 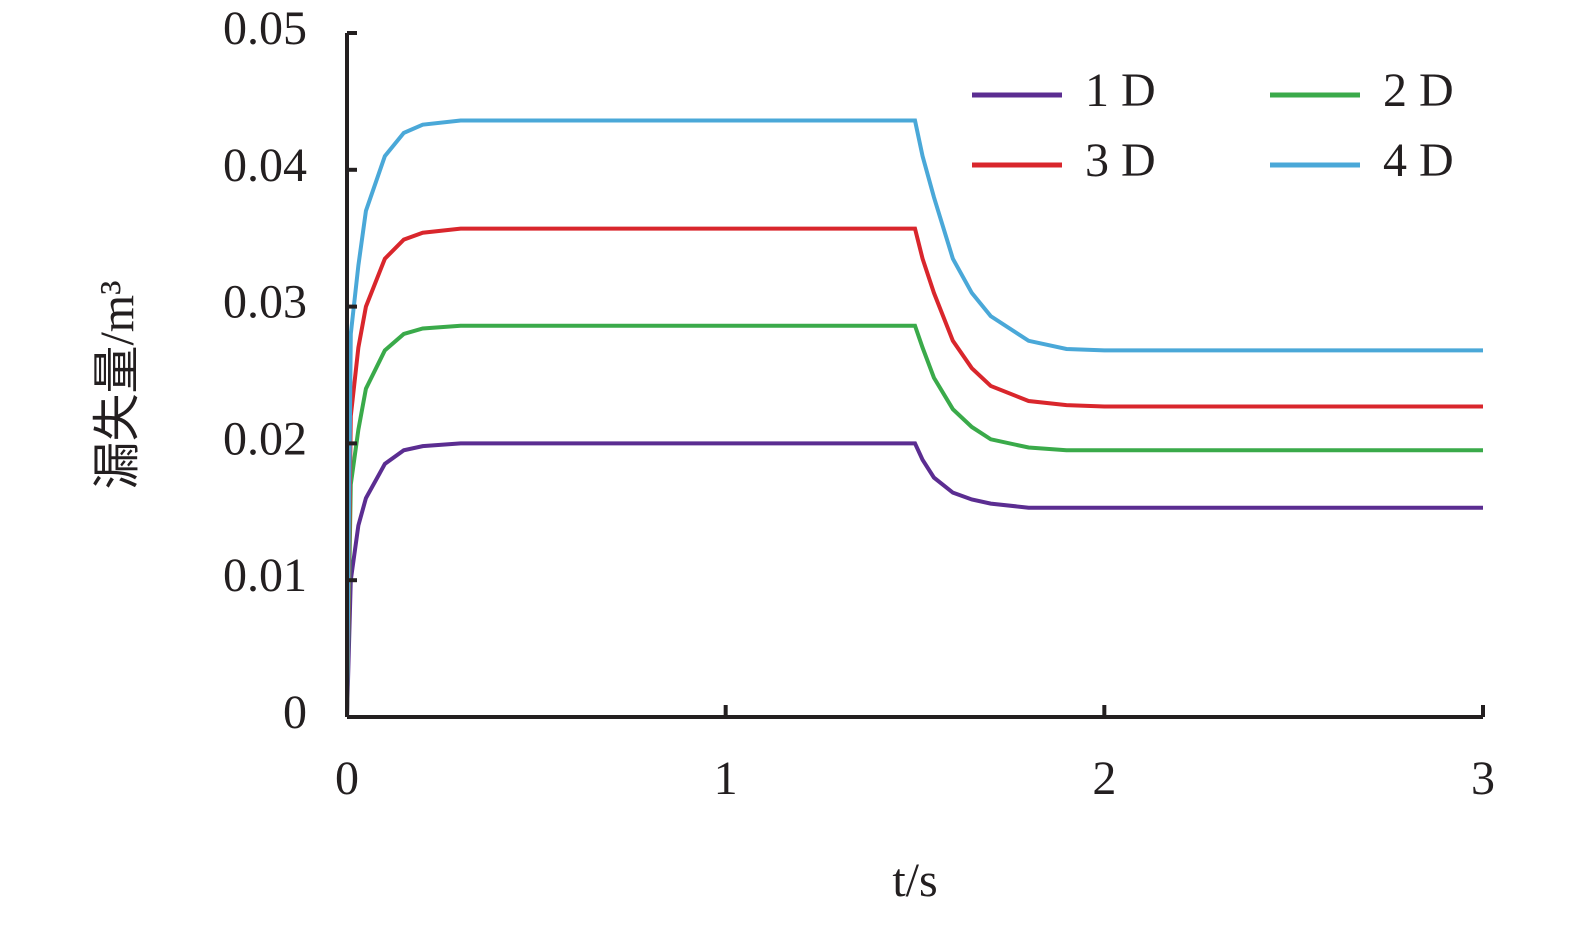 What do you see at coordinates (265, 438) in the screenshot?
I see `y-tick-label: 0.02` at bounding box center [265, 438].